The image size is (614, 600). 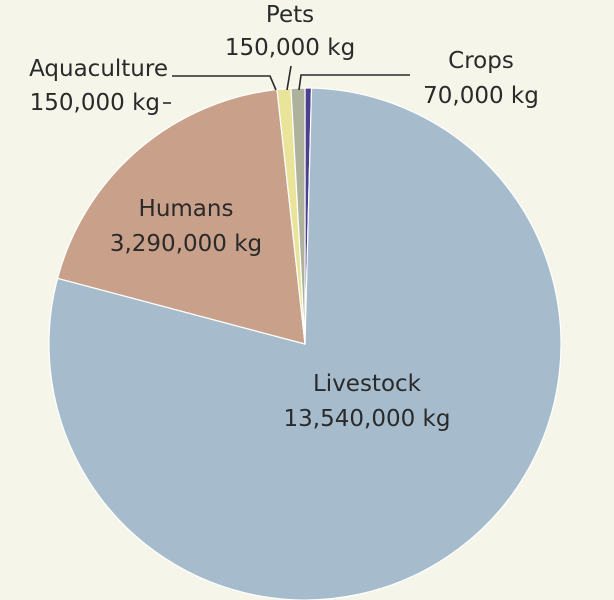 I want to click on aquaculture-label: Aquaculture, so click(x=98, y=69).